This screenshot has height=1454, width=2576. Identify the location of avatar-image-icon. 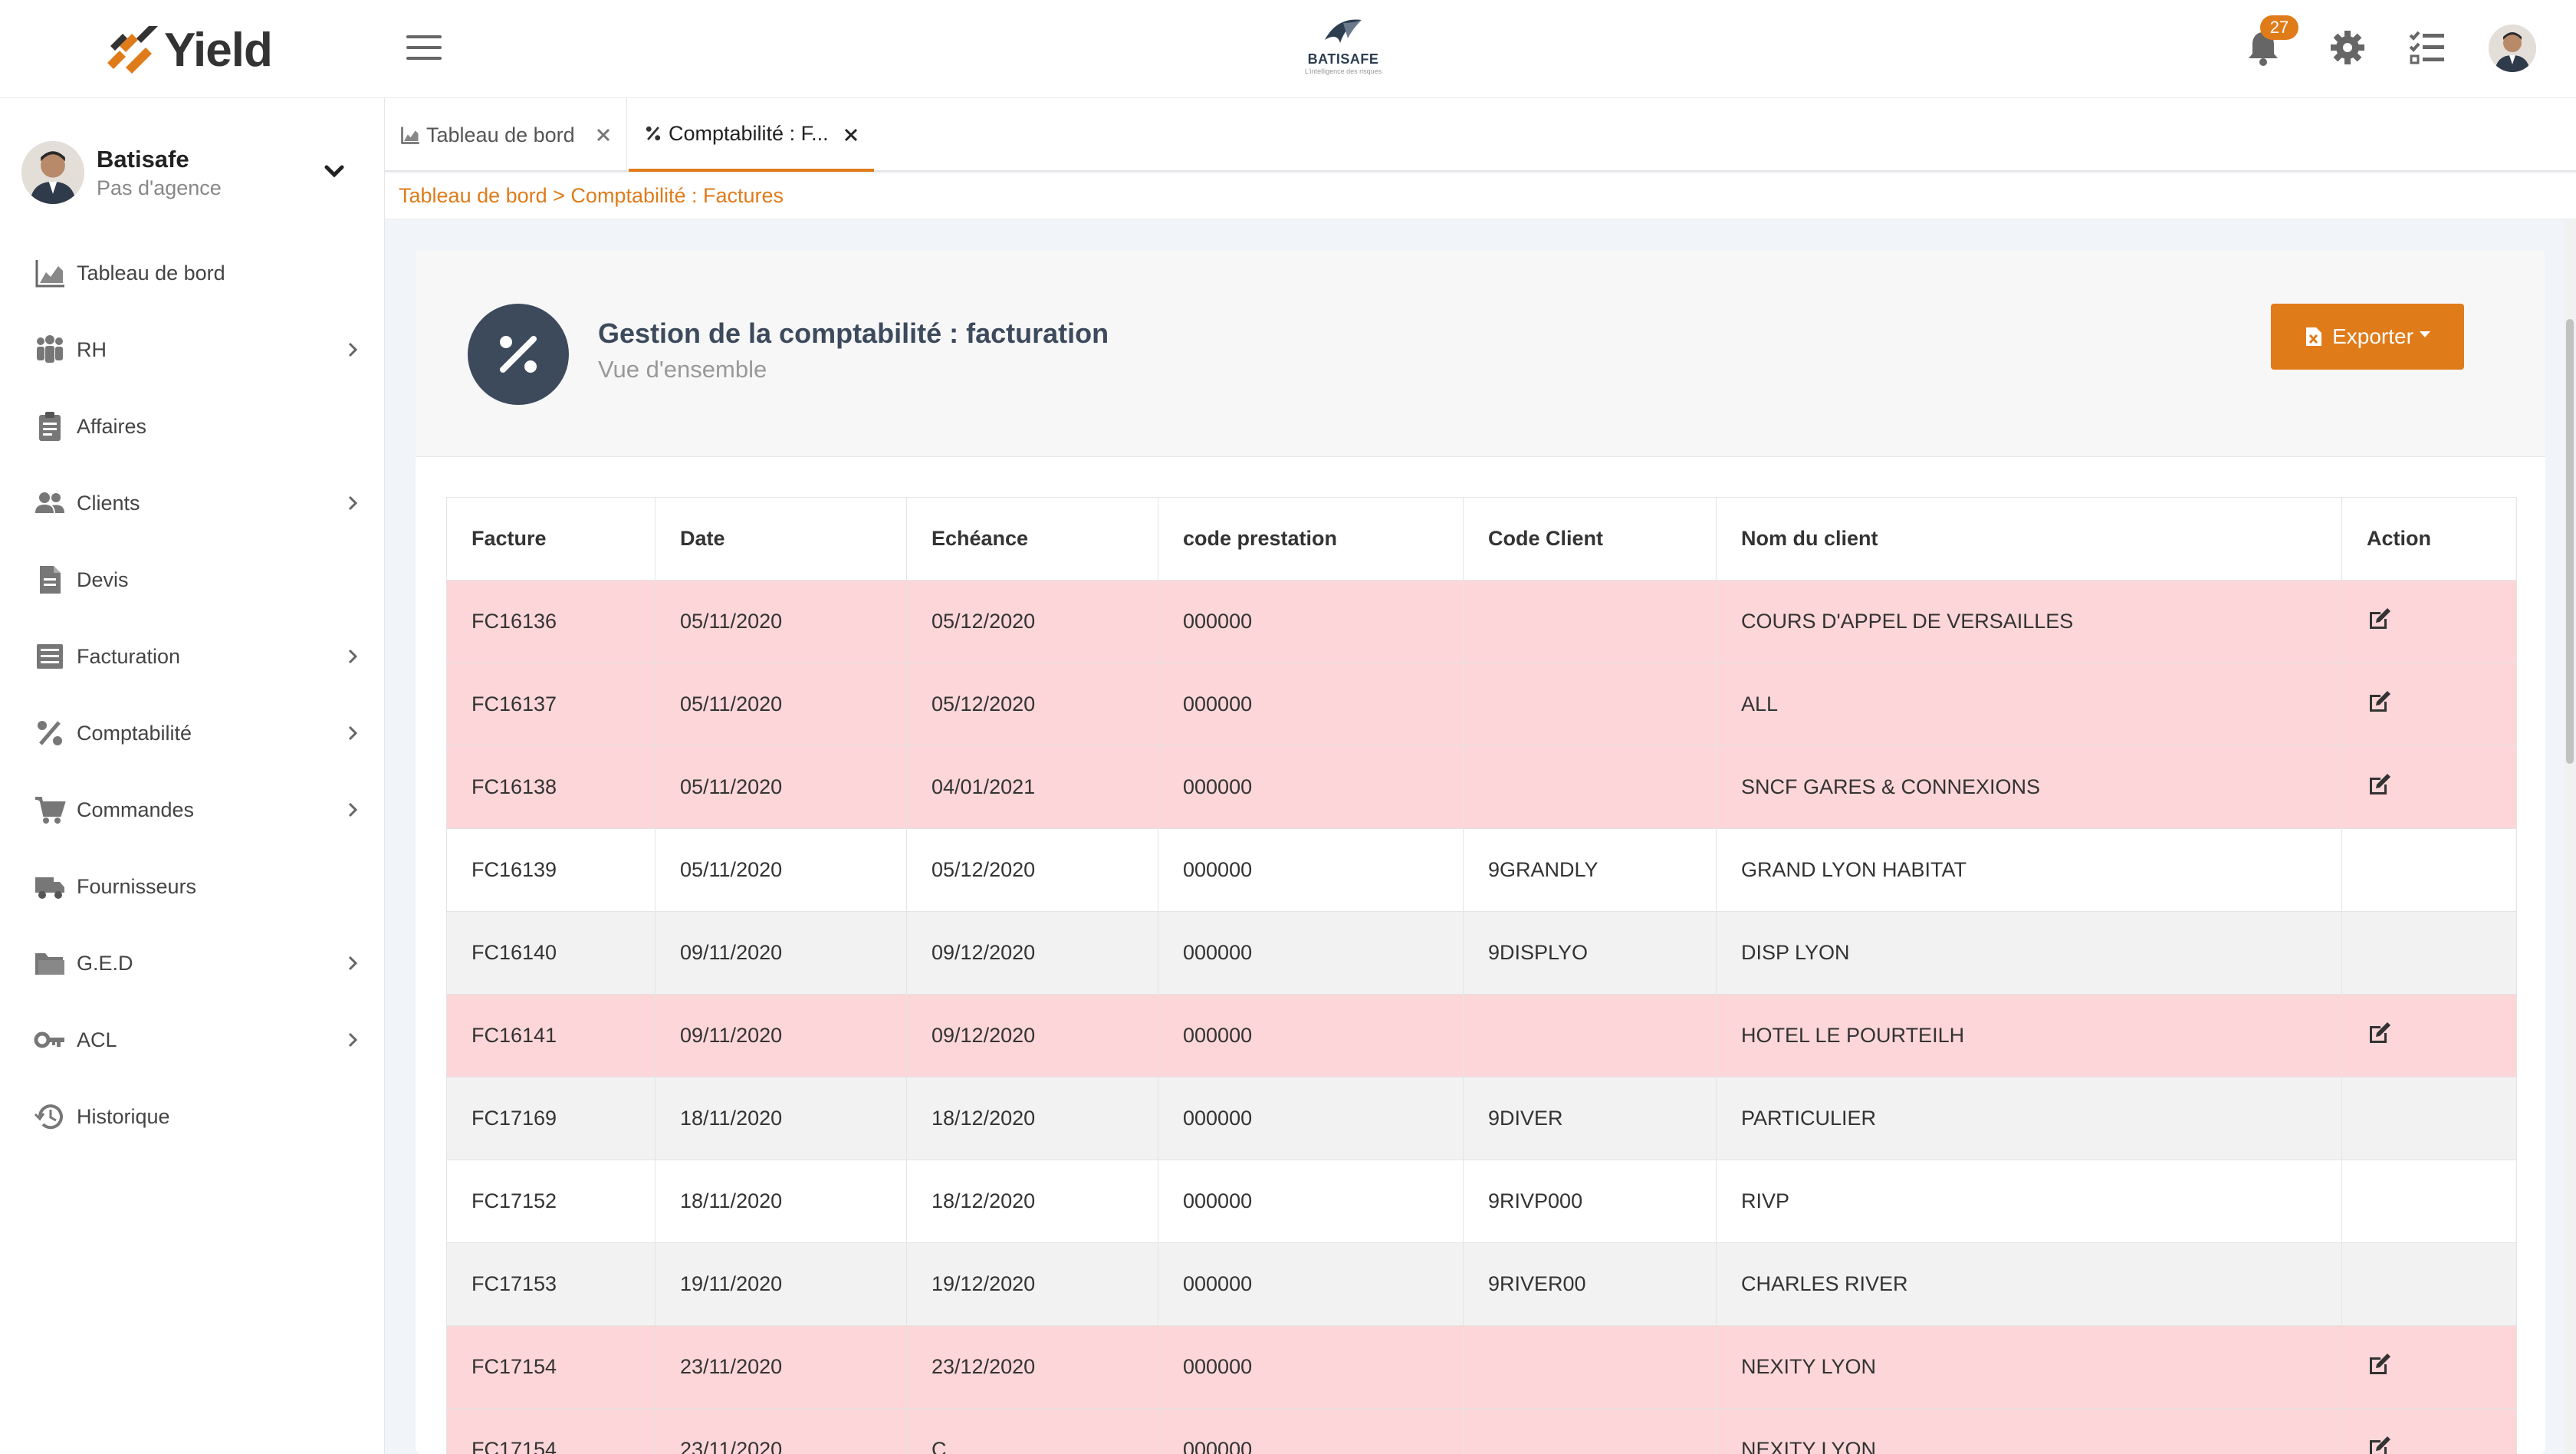
(2513, 48).